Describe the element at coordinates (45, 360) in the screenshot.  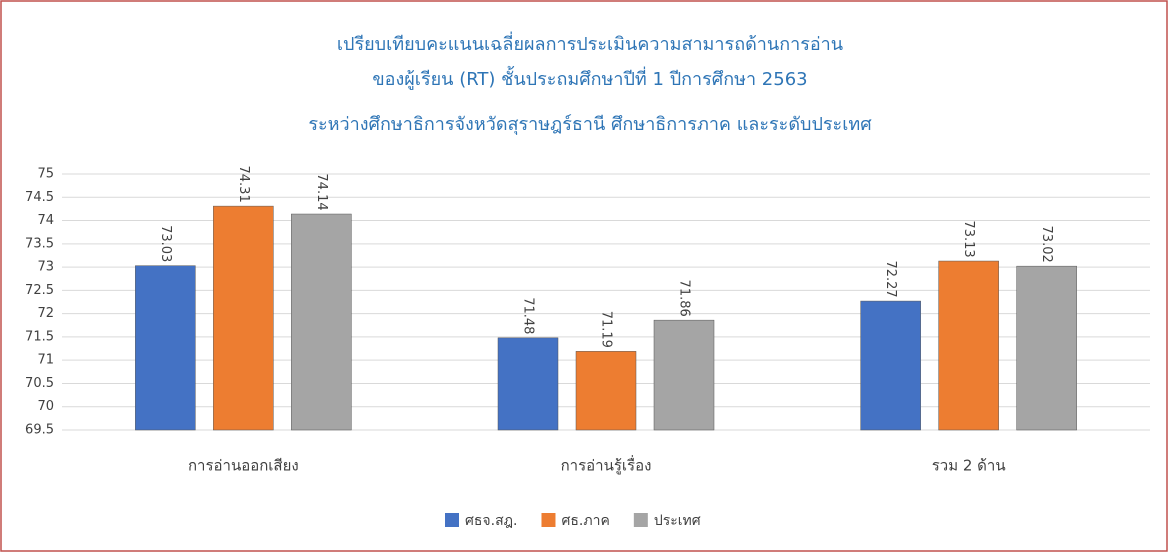
I see `y-tick-label: 71` at that location.